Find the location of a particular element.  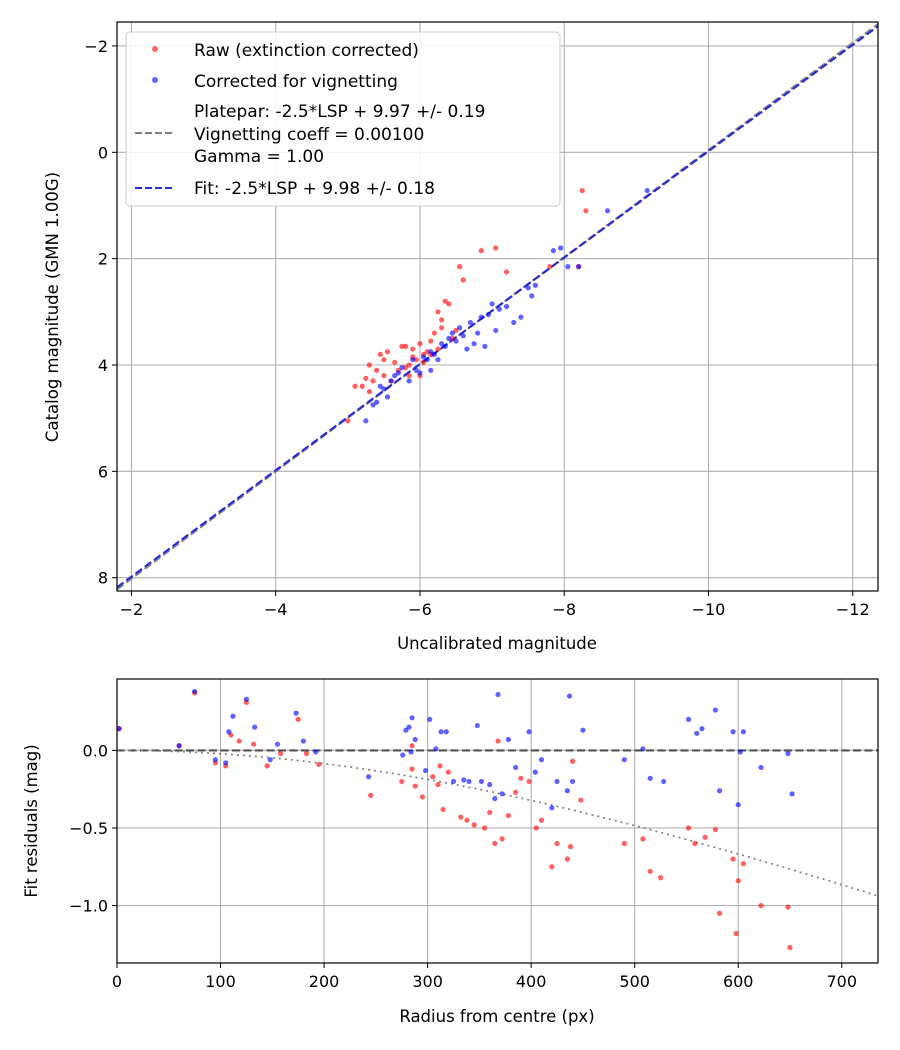

bottom-model-lines is located at coordinates (497, 823).